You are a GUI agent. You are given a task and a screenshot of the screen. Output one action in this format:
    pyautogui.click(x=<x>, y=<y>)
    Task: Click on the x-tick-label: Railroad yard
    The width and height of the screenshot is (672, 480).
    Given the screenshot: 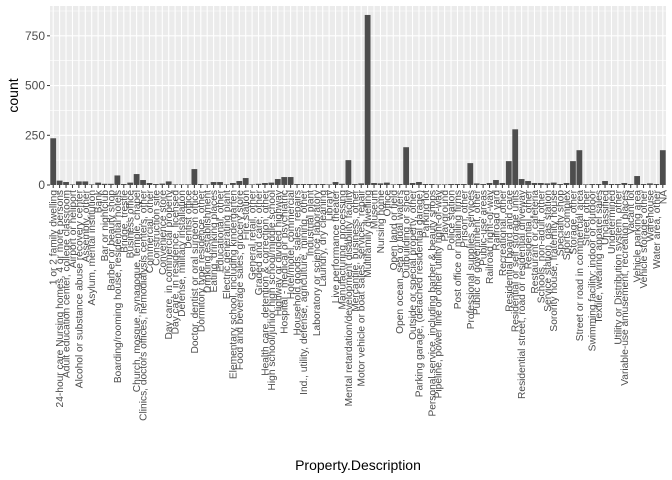 What is the action you would take?
    pyautogui.click(x=496, y=220)
    